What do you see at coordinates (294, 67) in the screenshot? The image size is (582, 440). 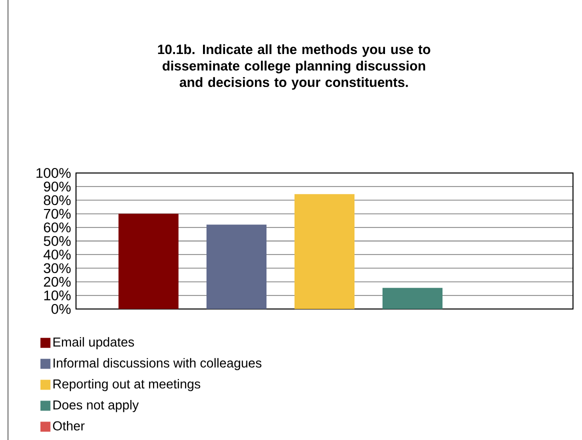 I see `chart-title: 10.1b. Indicate all the methods you use to disseminate college planning discussion and decisions to your constituents.` at bounding box center [294, 67].